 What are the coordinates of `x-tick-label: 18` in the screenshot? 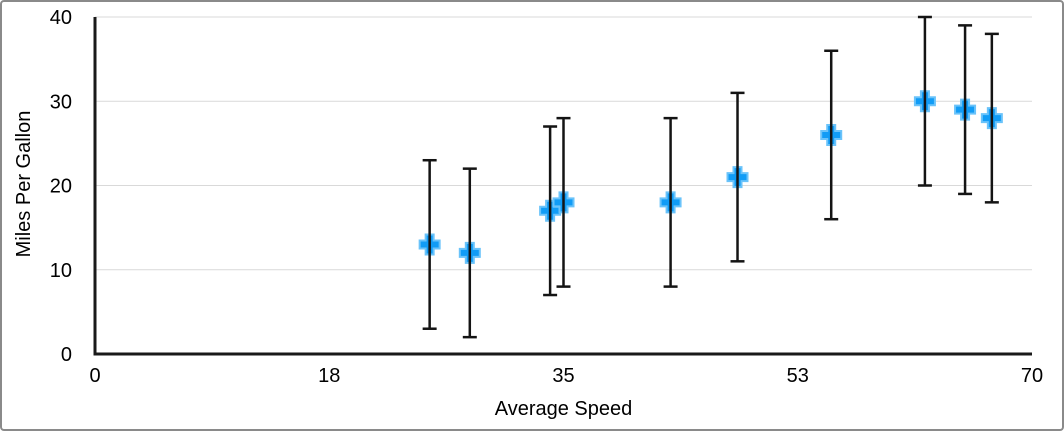 It's located at (329, 376).